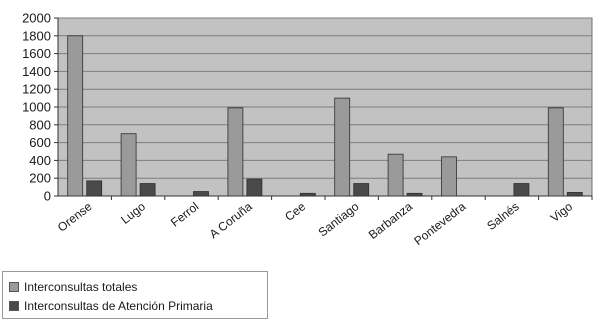 The height and width of the screenshot is (321, 602). What do you see at coordinates (36, 89) in the screenshot?
I see `y-tick-label: 1200` at bounding box center [36, 89].